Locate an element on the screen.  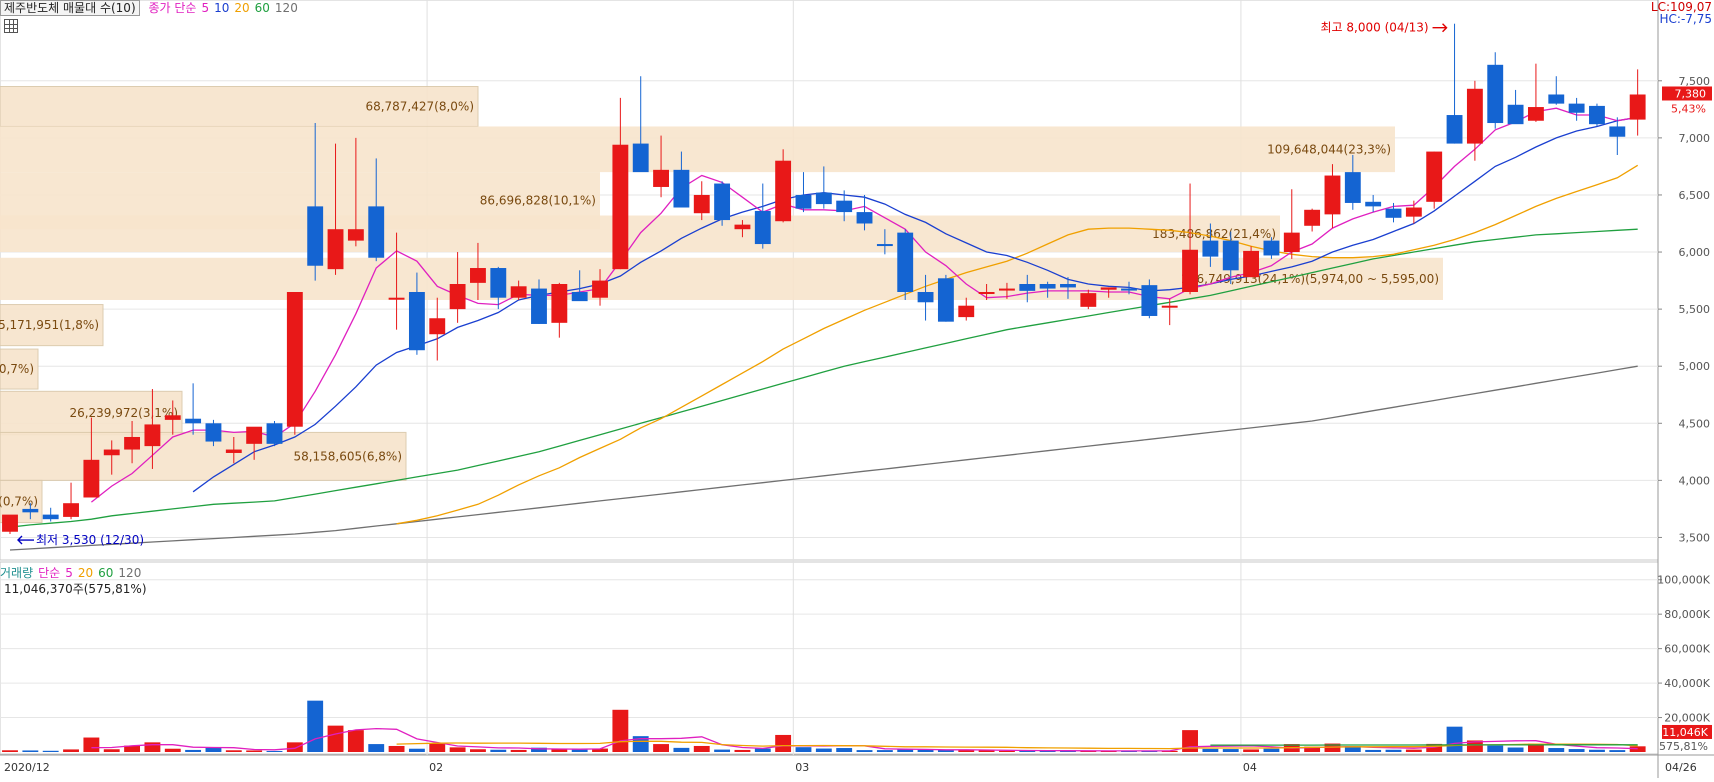
price-tick-label: 3,500 is located at coordinates (1695, 537).